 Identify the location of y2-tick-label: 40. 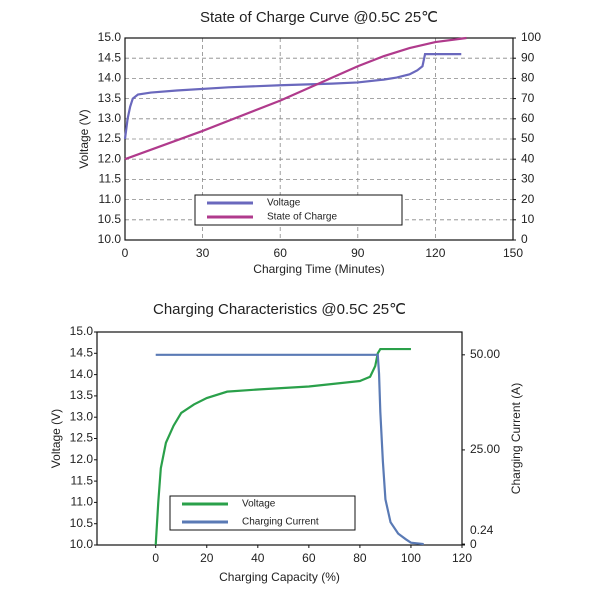
(528, 158).